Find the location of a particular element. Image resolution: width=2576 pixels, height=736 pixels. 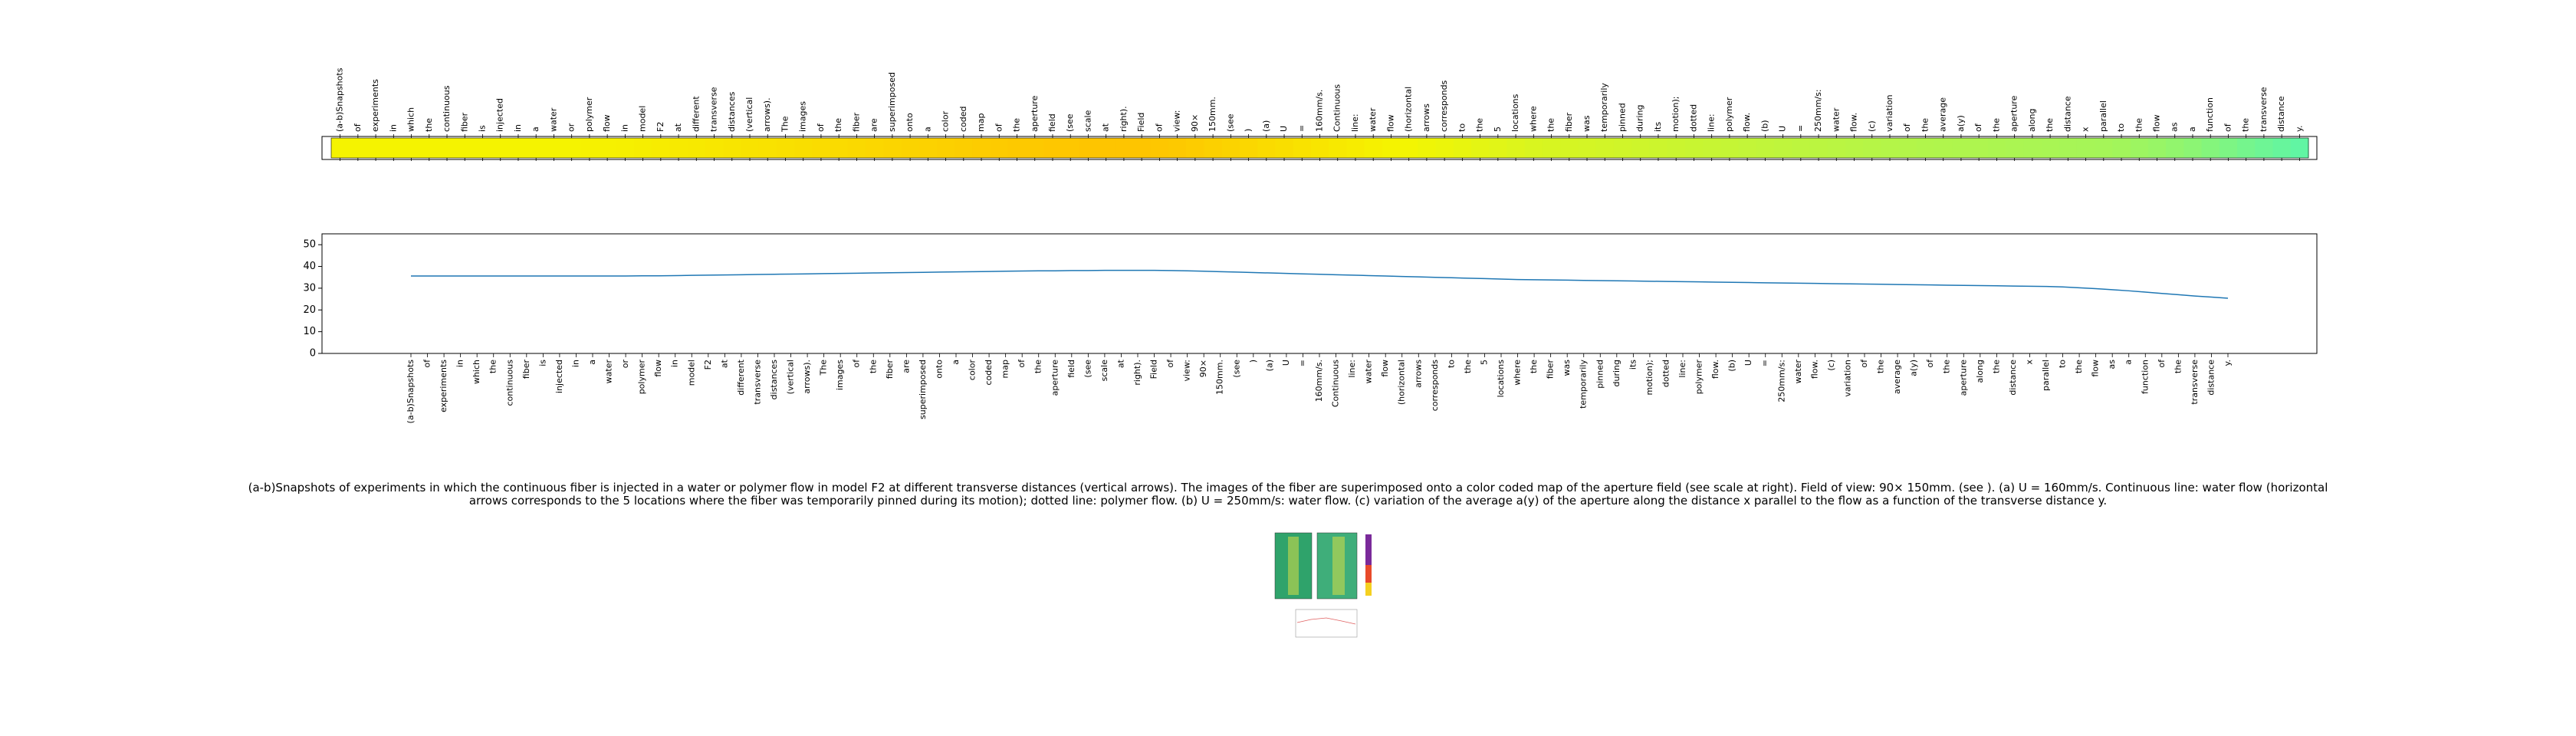

thumb-chart is located at coordinates (1326, 623).